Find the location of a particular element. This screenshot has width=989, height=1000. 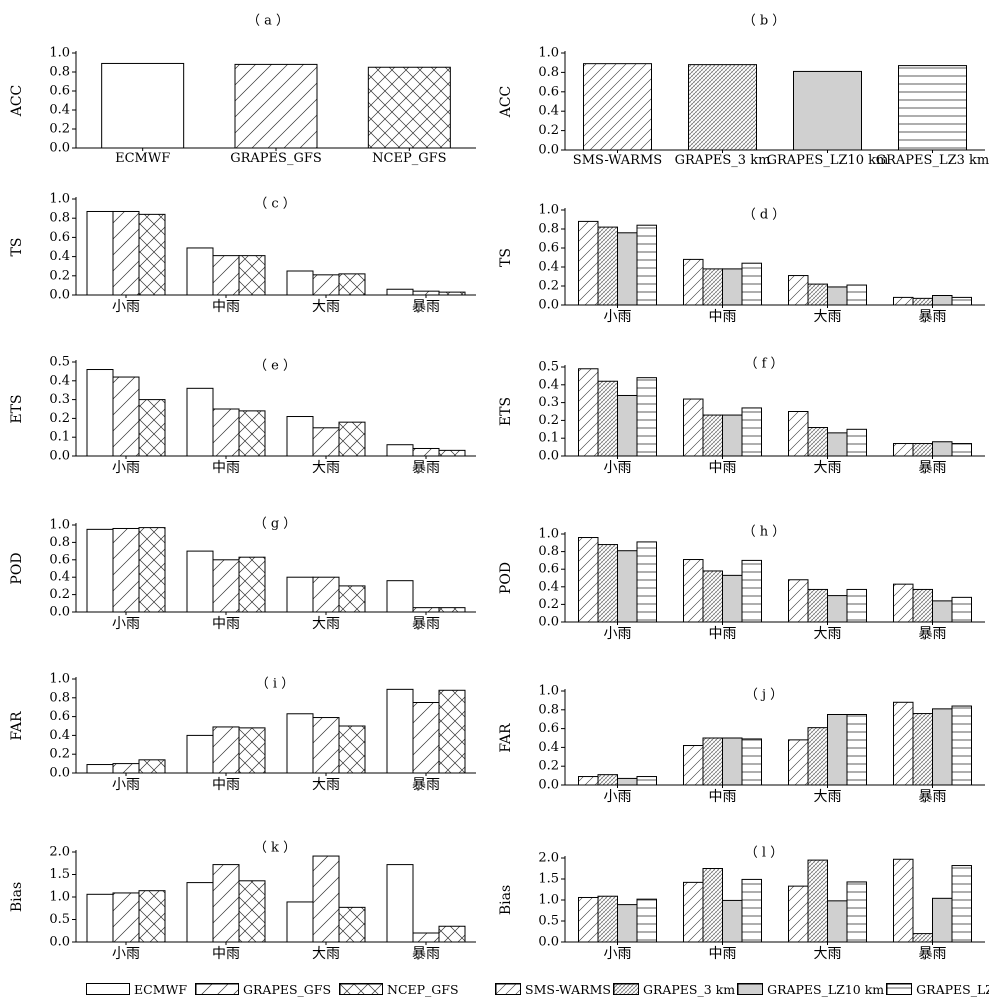

panel-label: （ f ） is located at coordinates (763, 364).